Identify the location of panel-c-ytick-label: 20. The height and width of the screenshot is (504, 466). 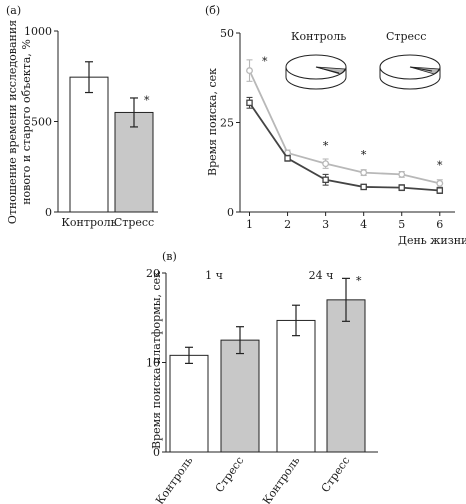
(153, 273).